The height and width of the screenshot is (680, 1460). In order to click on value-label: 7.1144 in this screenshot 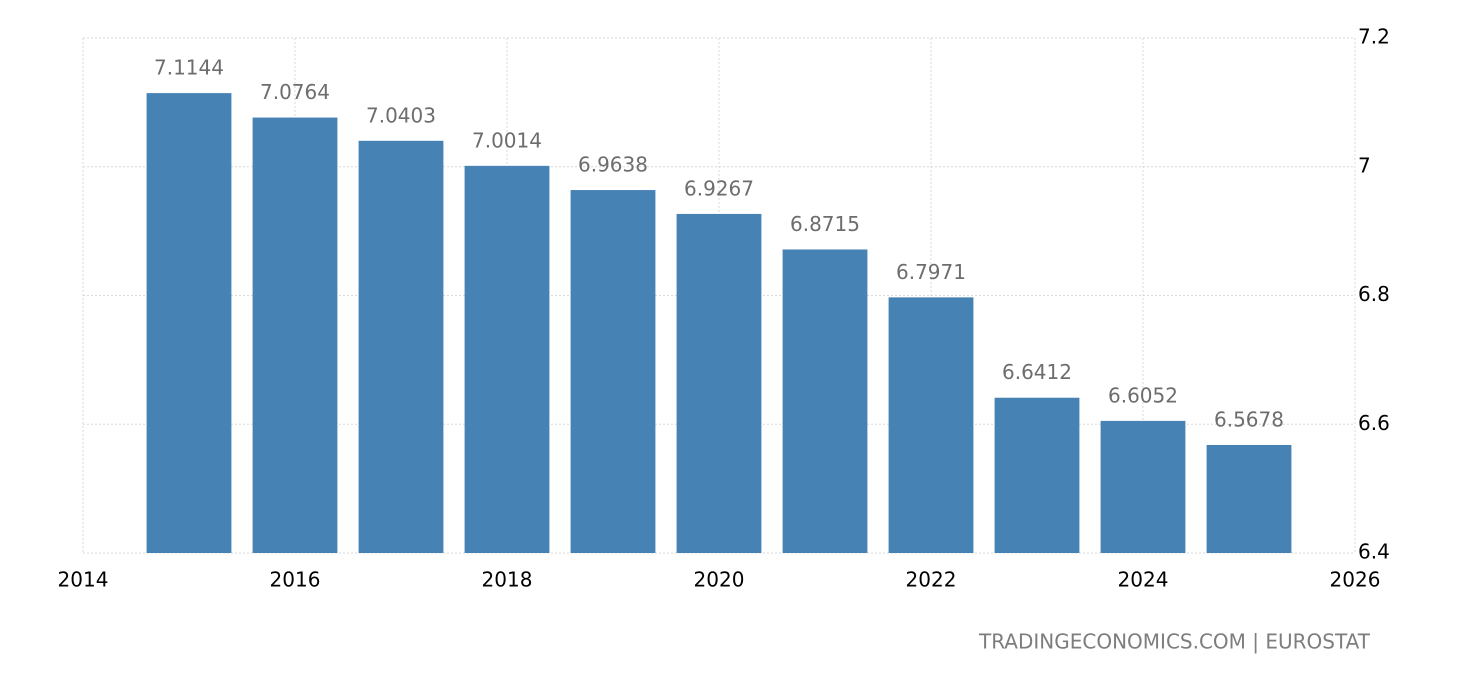, I will do `click(189, 68)`.